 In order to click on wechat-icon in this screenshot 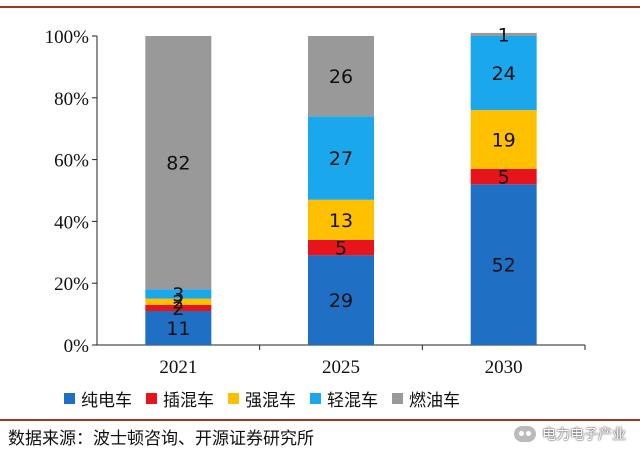, I will do `click(525, 434)`.